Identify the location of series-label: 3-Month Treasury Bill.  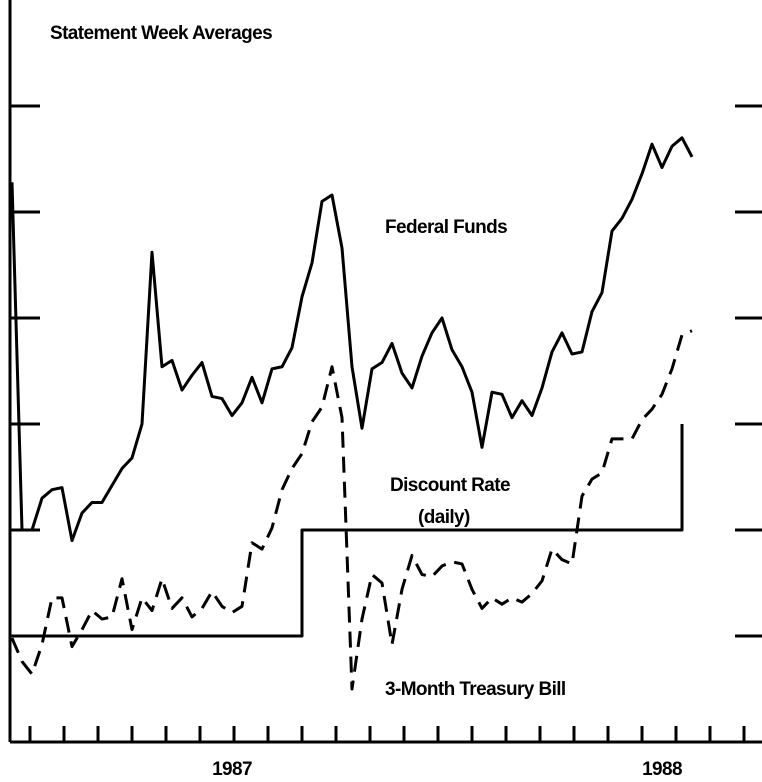
(475, 689).